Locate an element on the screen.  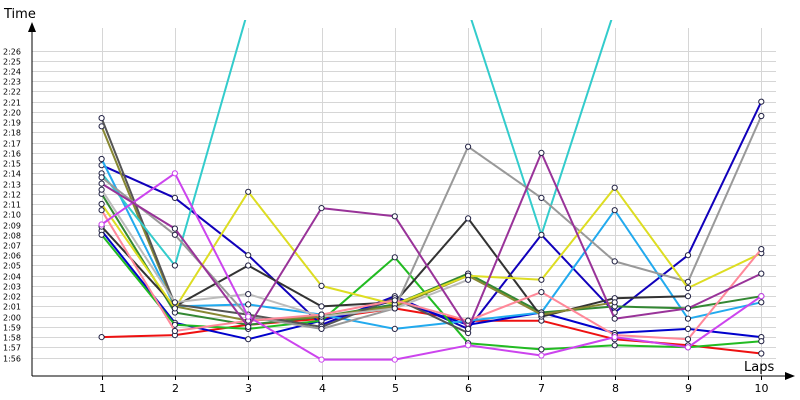
y-tick-label: 2:14 is located at coordinates (12, 174).